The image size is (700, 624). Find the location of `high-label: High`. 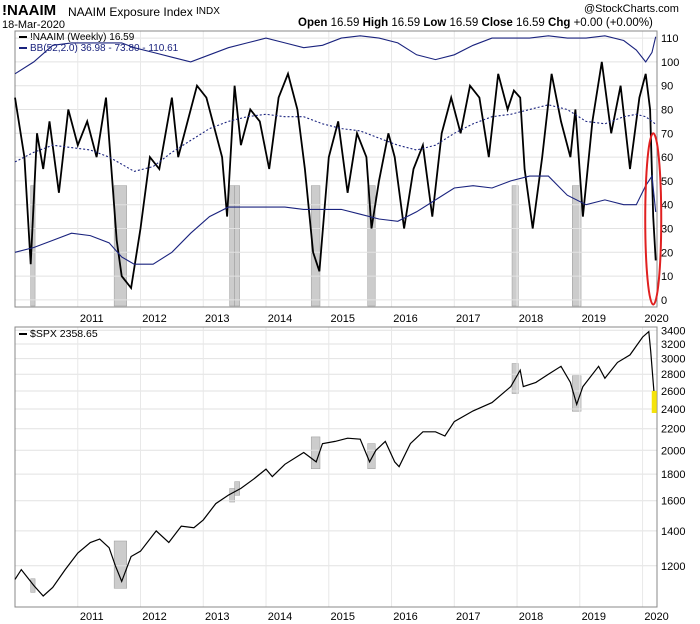

high-label: High is located at coordinates (375, 23).